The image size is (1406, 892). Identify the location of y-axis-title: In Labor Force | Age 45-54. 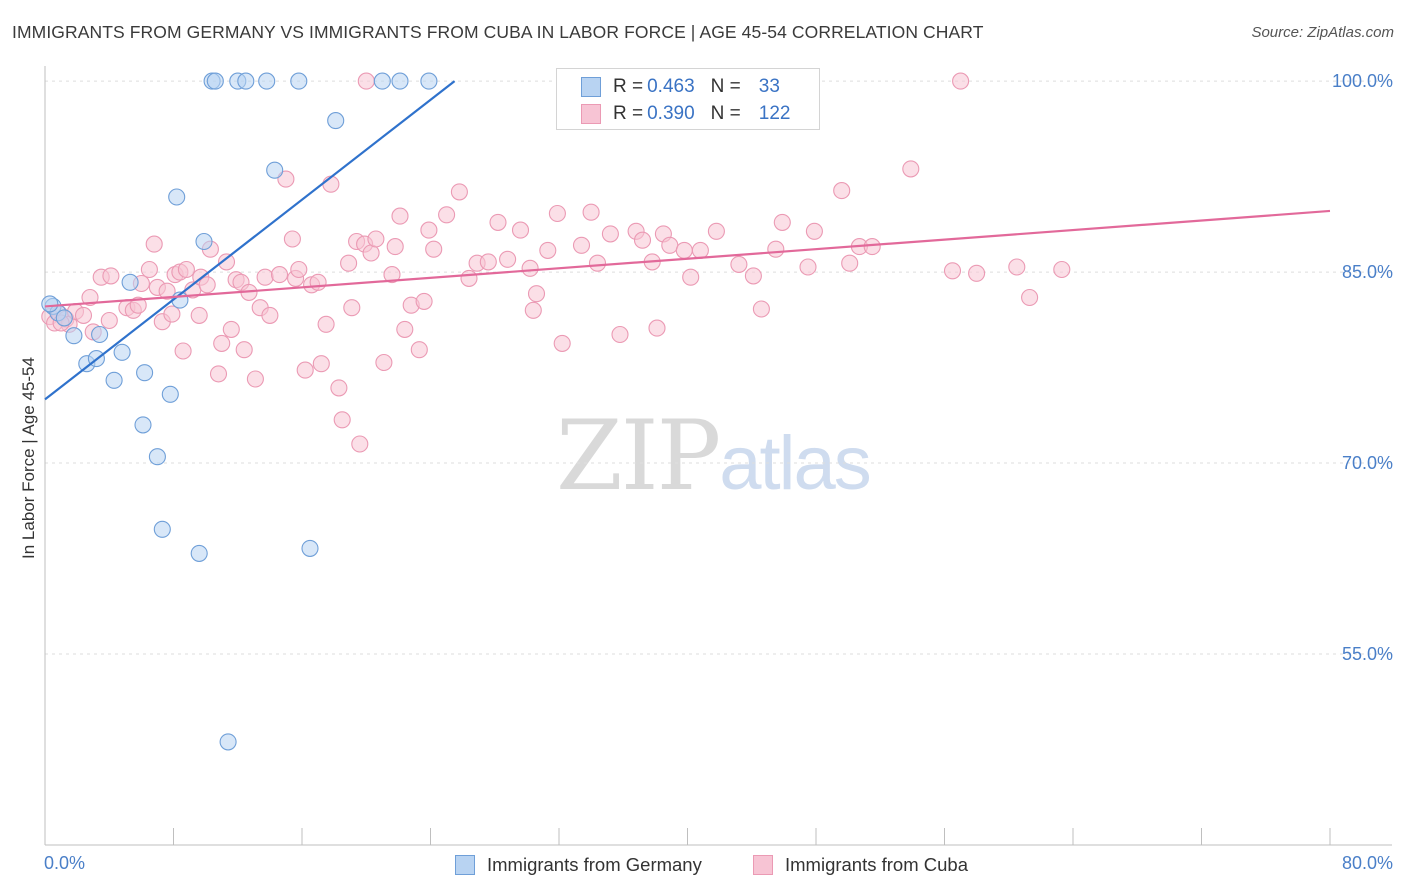
(28, 458).